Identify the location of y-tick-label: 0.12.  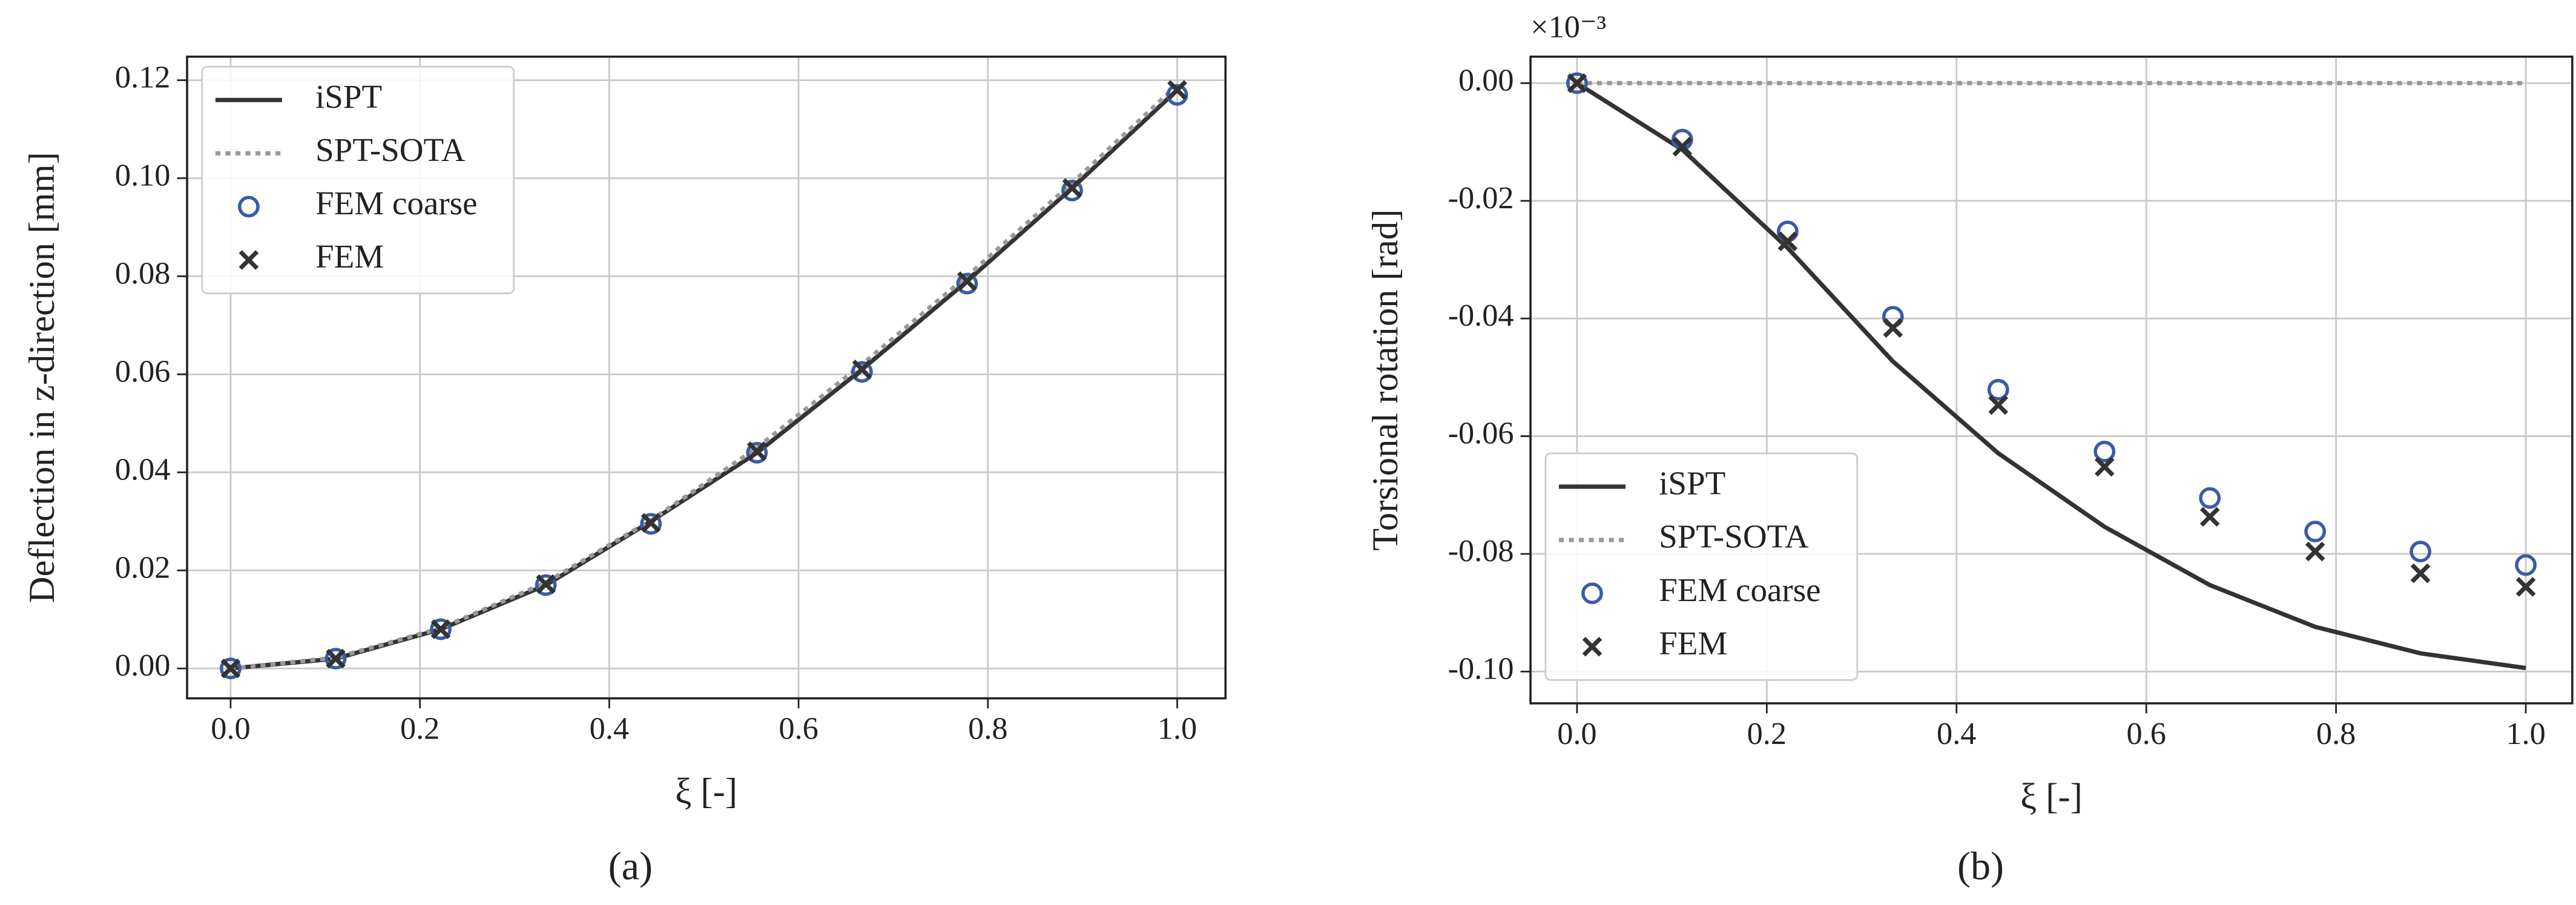
(143, 76).